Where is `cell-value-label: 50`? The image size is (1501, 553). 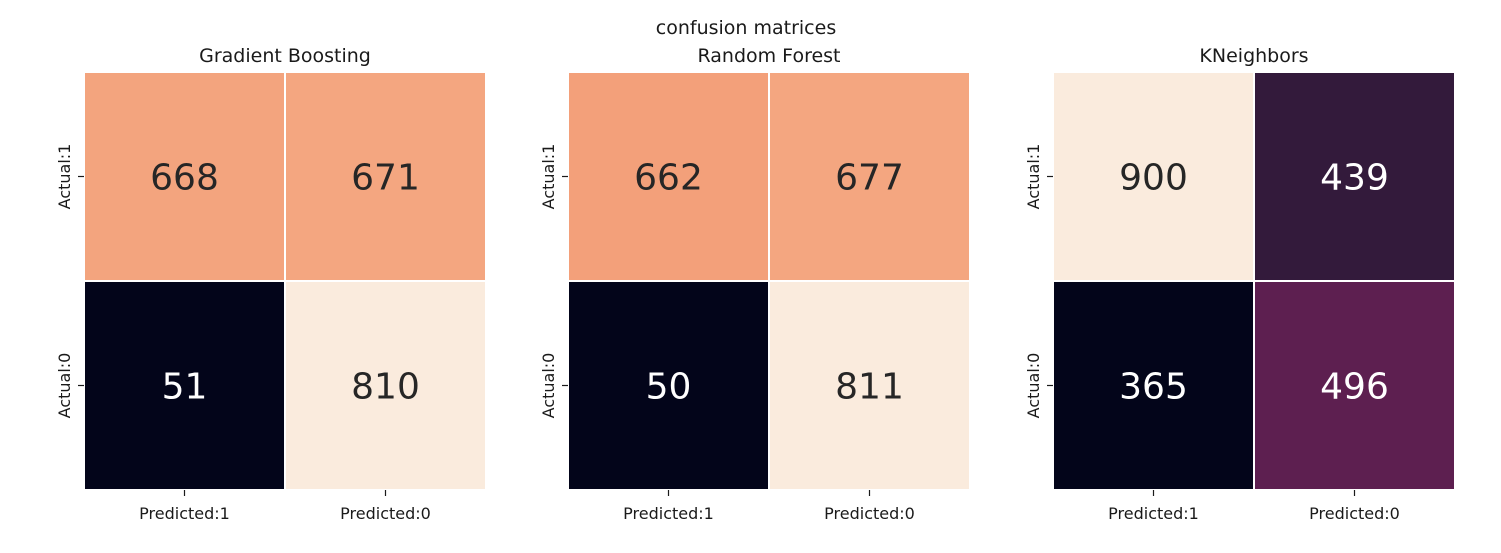 cell-value-label: 50 is located at coordinates (669, 387).